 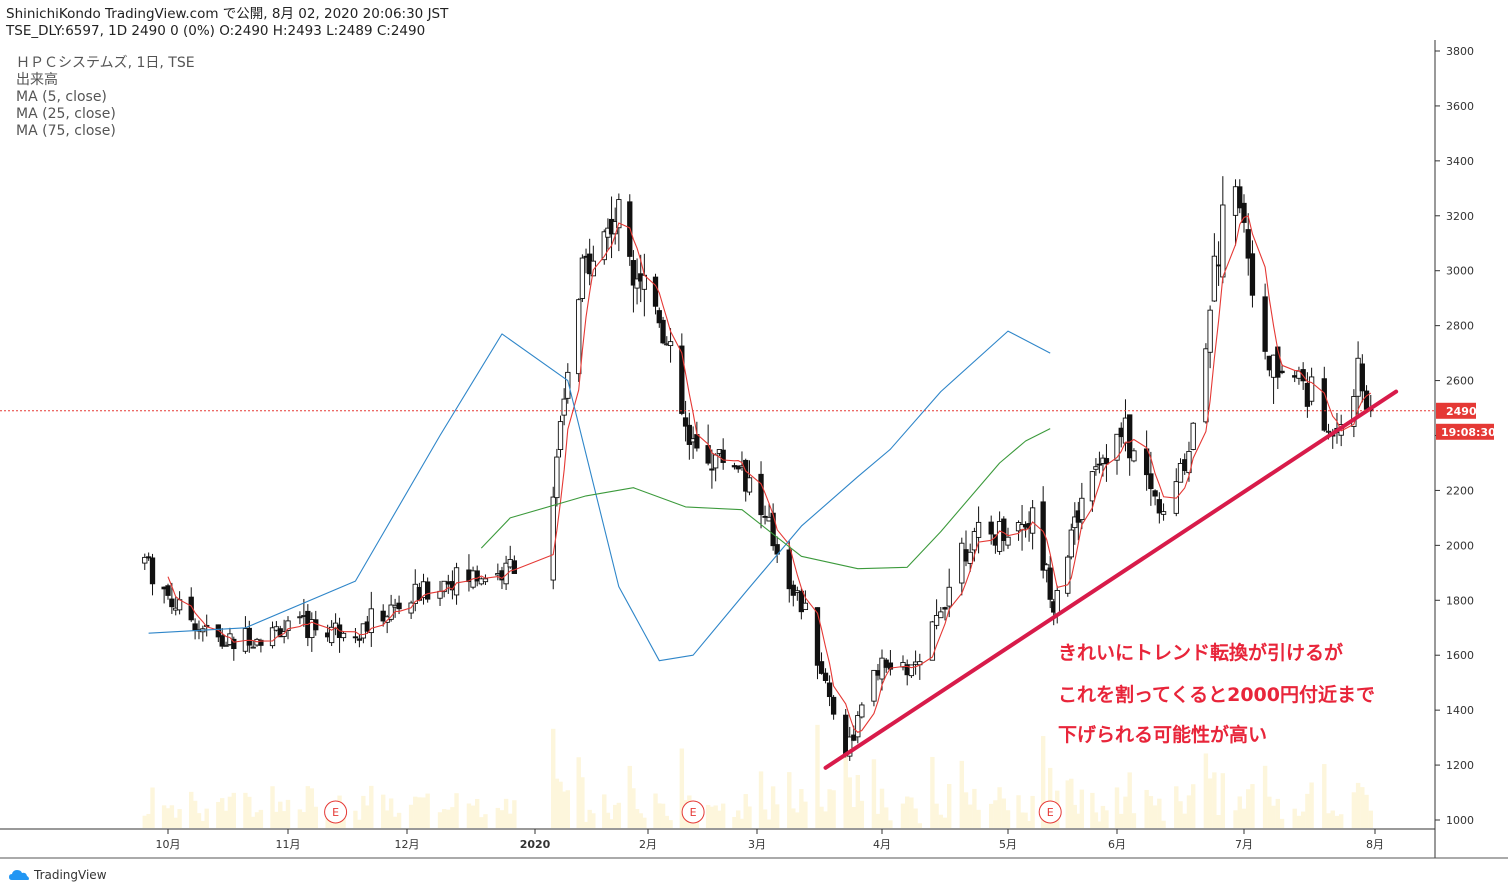 I want to click on legend-ma5: MA (5, close), so click(x=61, y=97).